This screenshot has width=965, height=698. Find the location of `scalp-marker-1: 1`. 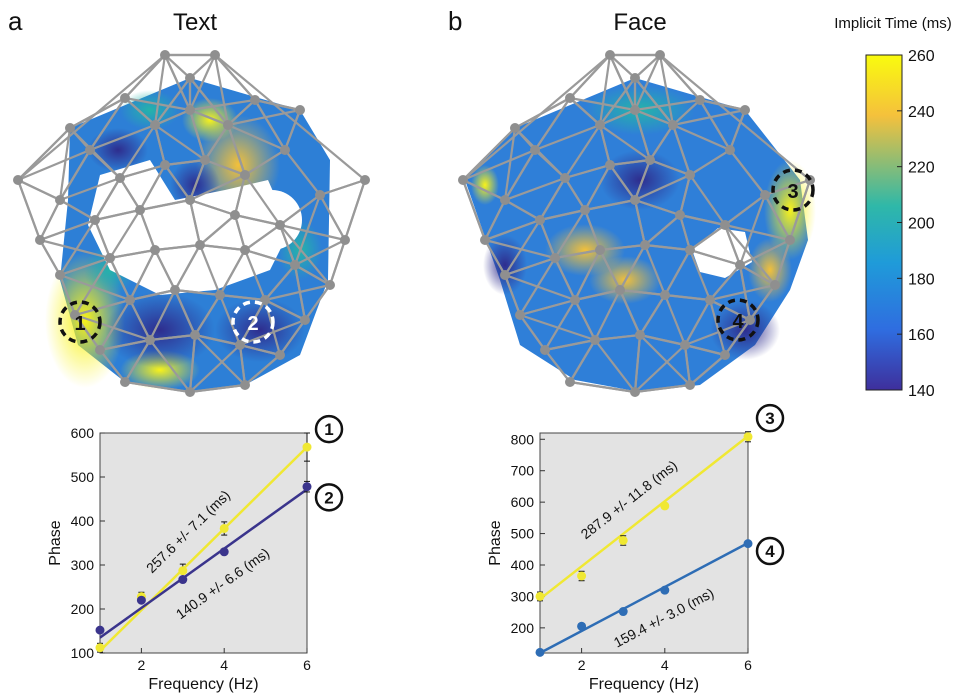

scalp-marker-1: 1 is located at coordinates (80, 322).